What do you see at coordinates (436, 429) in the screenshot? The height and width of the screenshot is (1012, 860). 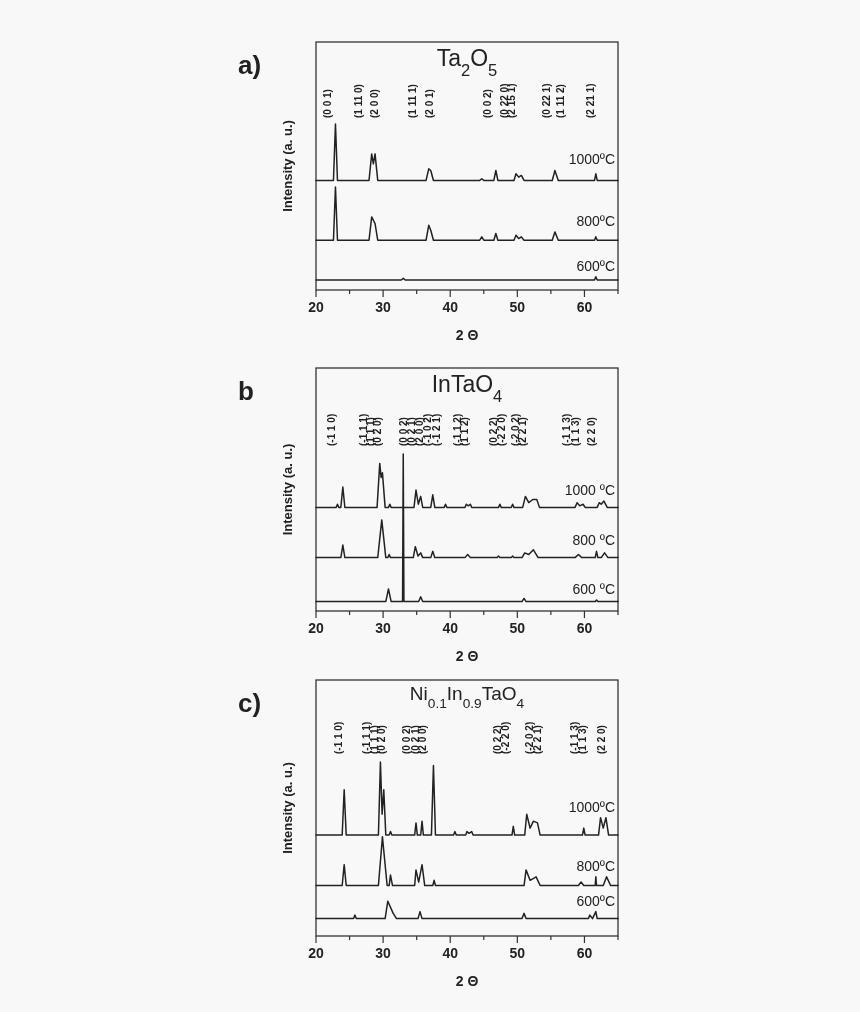 I see `text: (-1 2 1)` at bounding box center [436, 429].